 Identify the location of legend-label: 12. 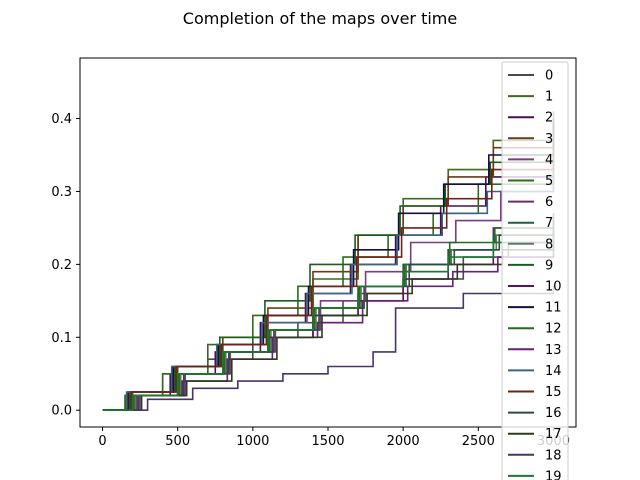
(553, 329).